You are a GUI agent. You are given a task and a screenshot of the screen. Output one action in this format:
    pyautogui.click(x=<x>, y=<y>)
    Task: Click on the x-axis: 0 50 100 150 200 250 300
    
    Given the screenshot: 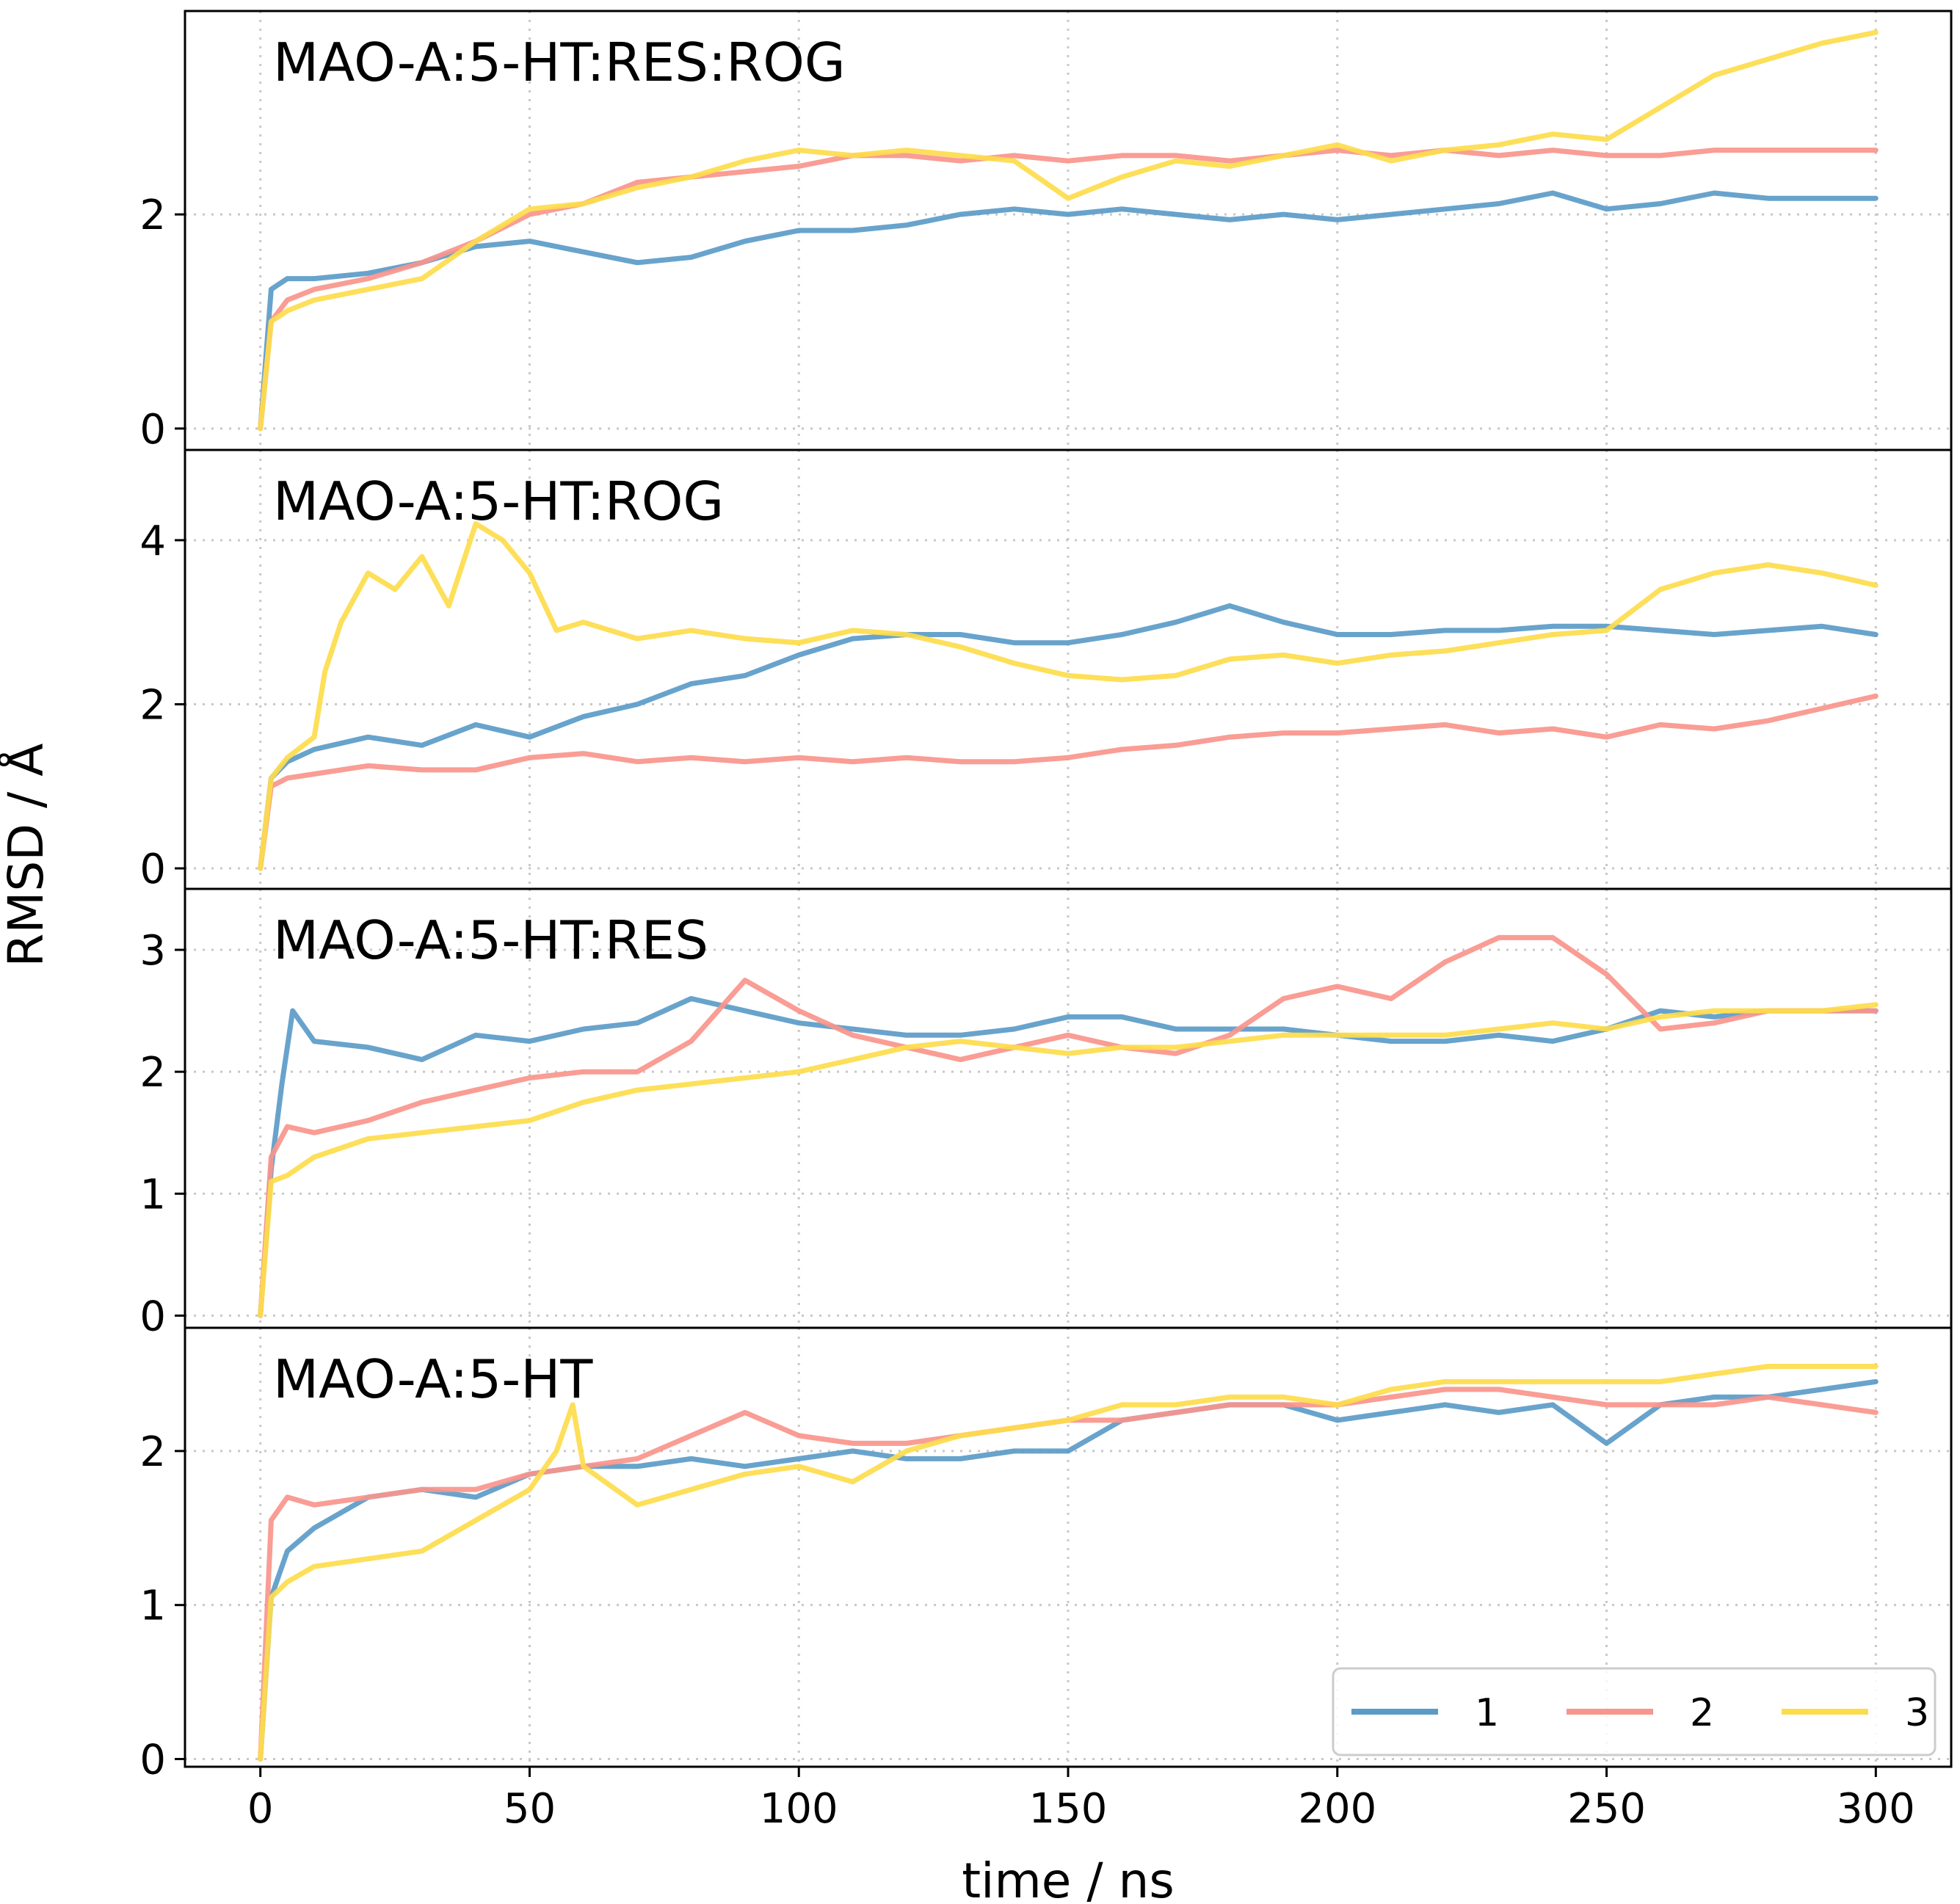 What is the action you would take?
    pyautogui.click(x=1081, y=1800)
    